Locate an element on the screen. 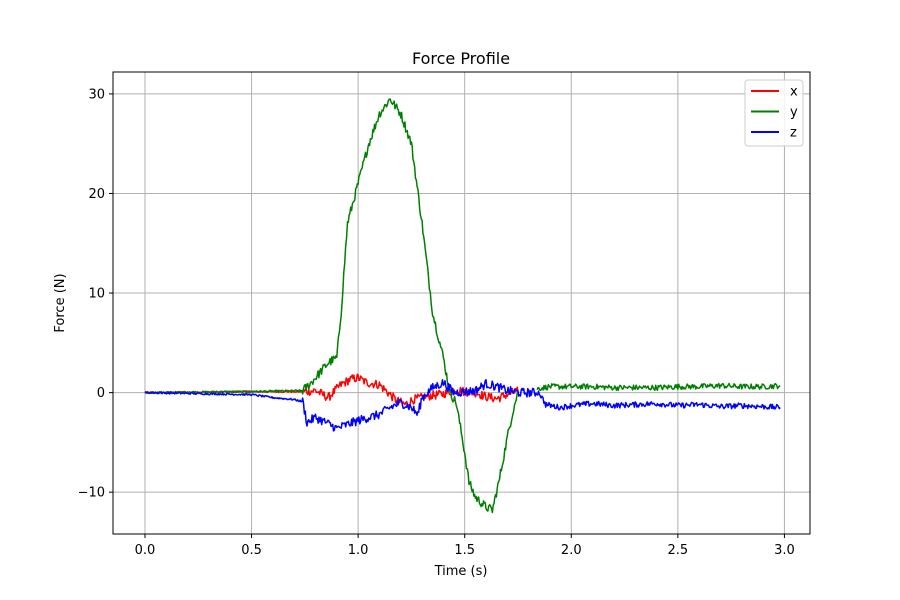  x-tick-label: 1.0 is located at coordinates (358, 550).